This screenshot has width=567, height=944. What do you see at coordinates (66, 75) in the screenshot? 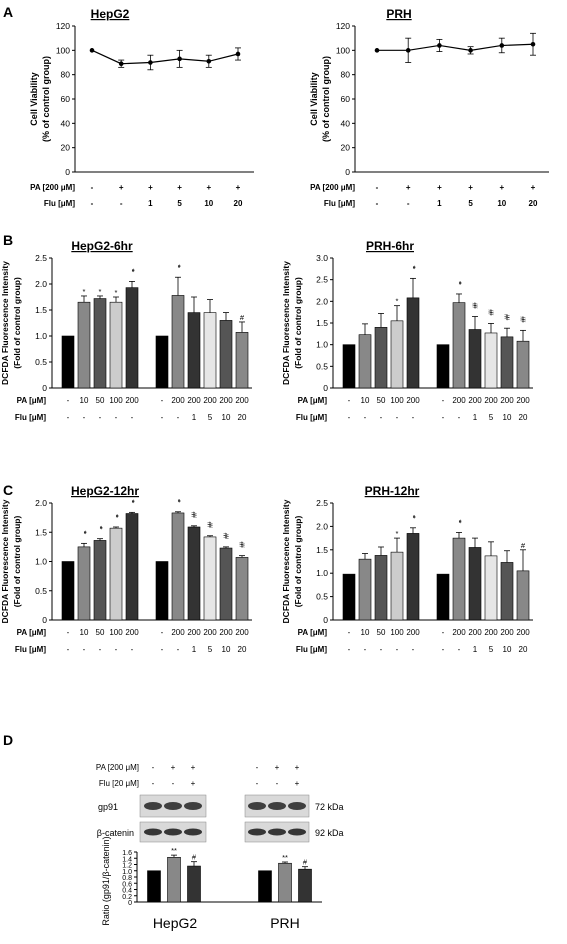
I see `y-tick-label: 80` at bounding box center [66, 75].